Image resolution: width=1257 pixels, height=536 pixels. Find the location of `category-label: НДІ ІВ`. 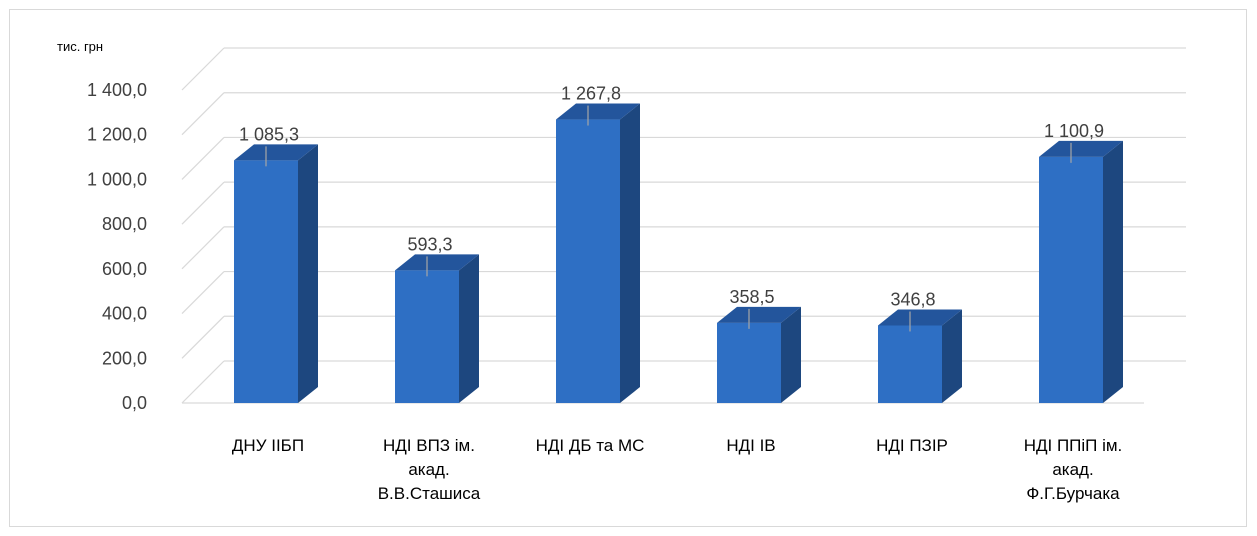

category-label: НДІ ІВ is located at coordinates (750, 445).